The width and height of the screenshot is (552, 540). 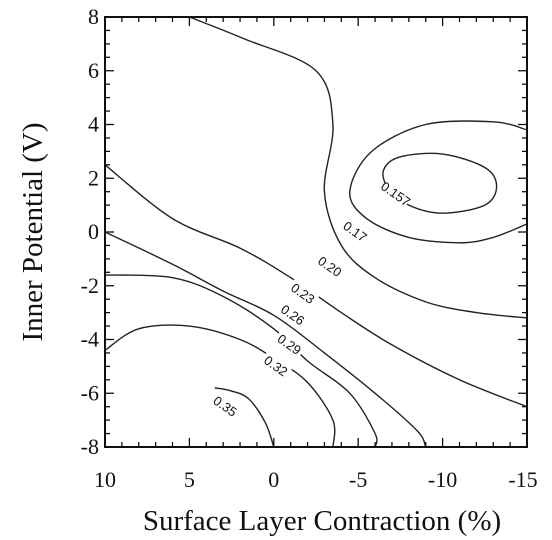 What do you see at coordinates (355, 231) in the screenshot?
I see `contour-label-bg-0.17` at bounding box center [355, 231].